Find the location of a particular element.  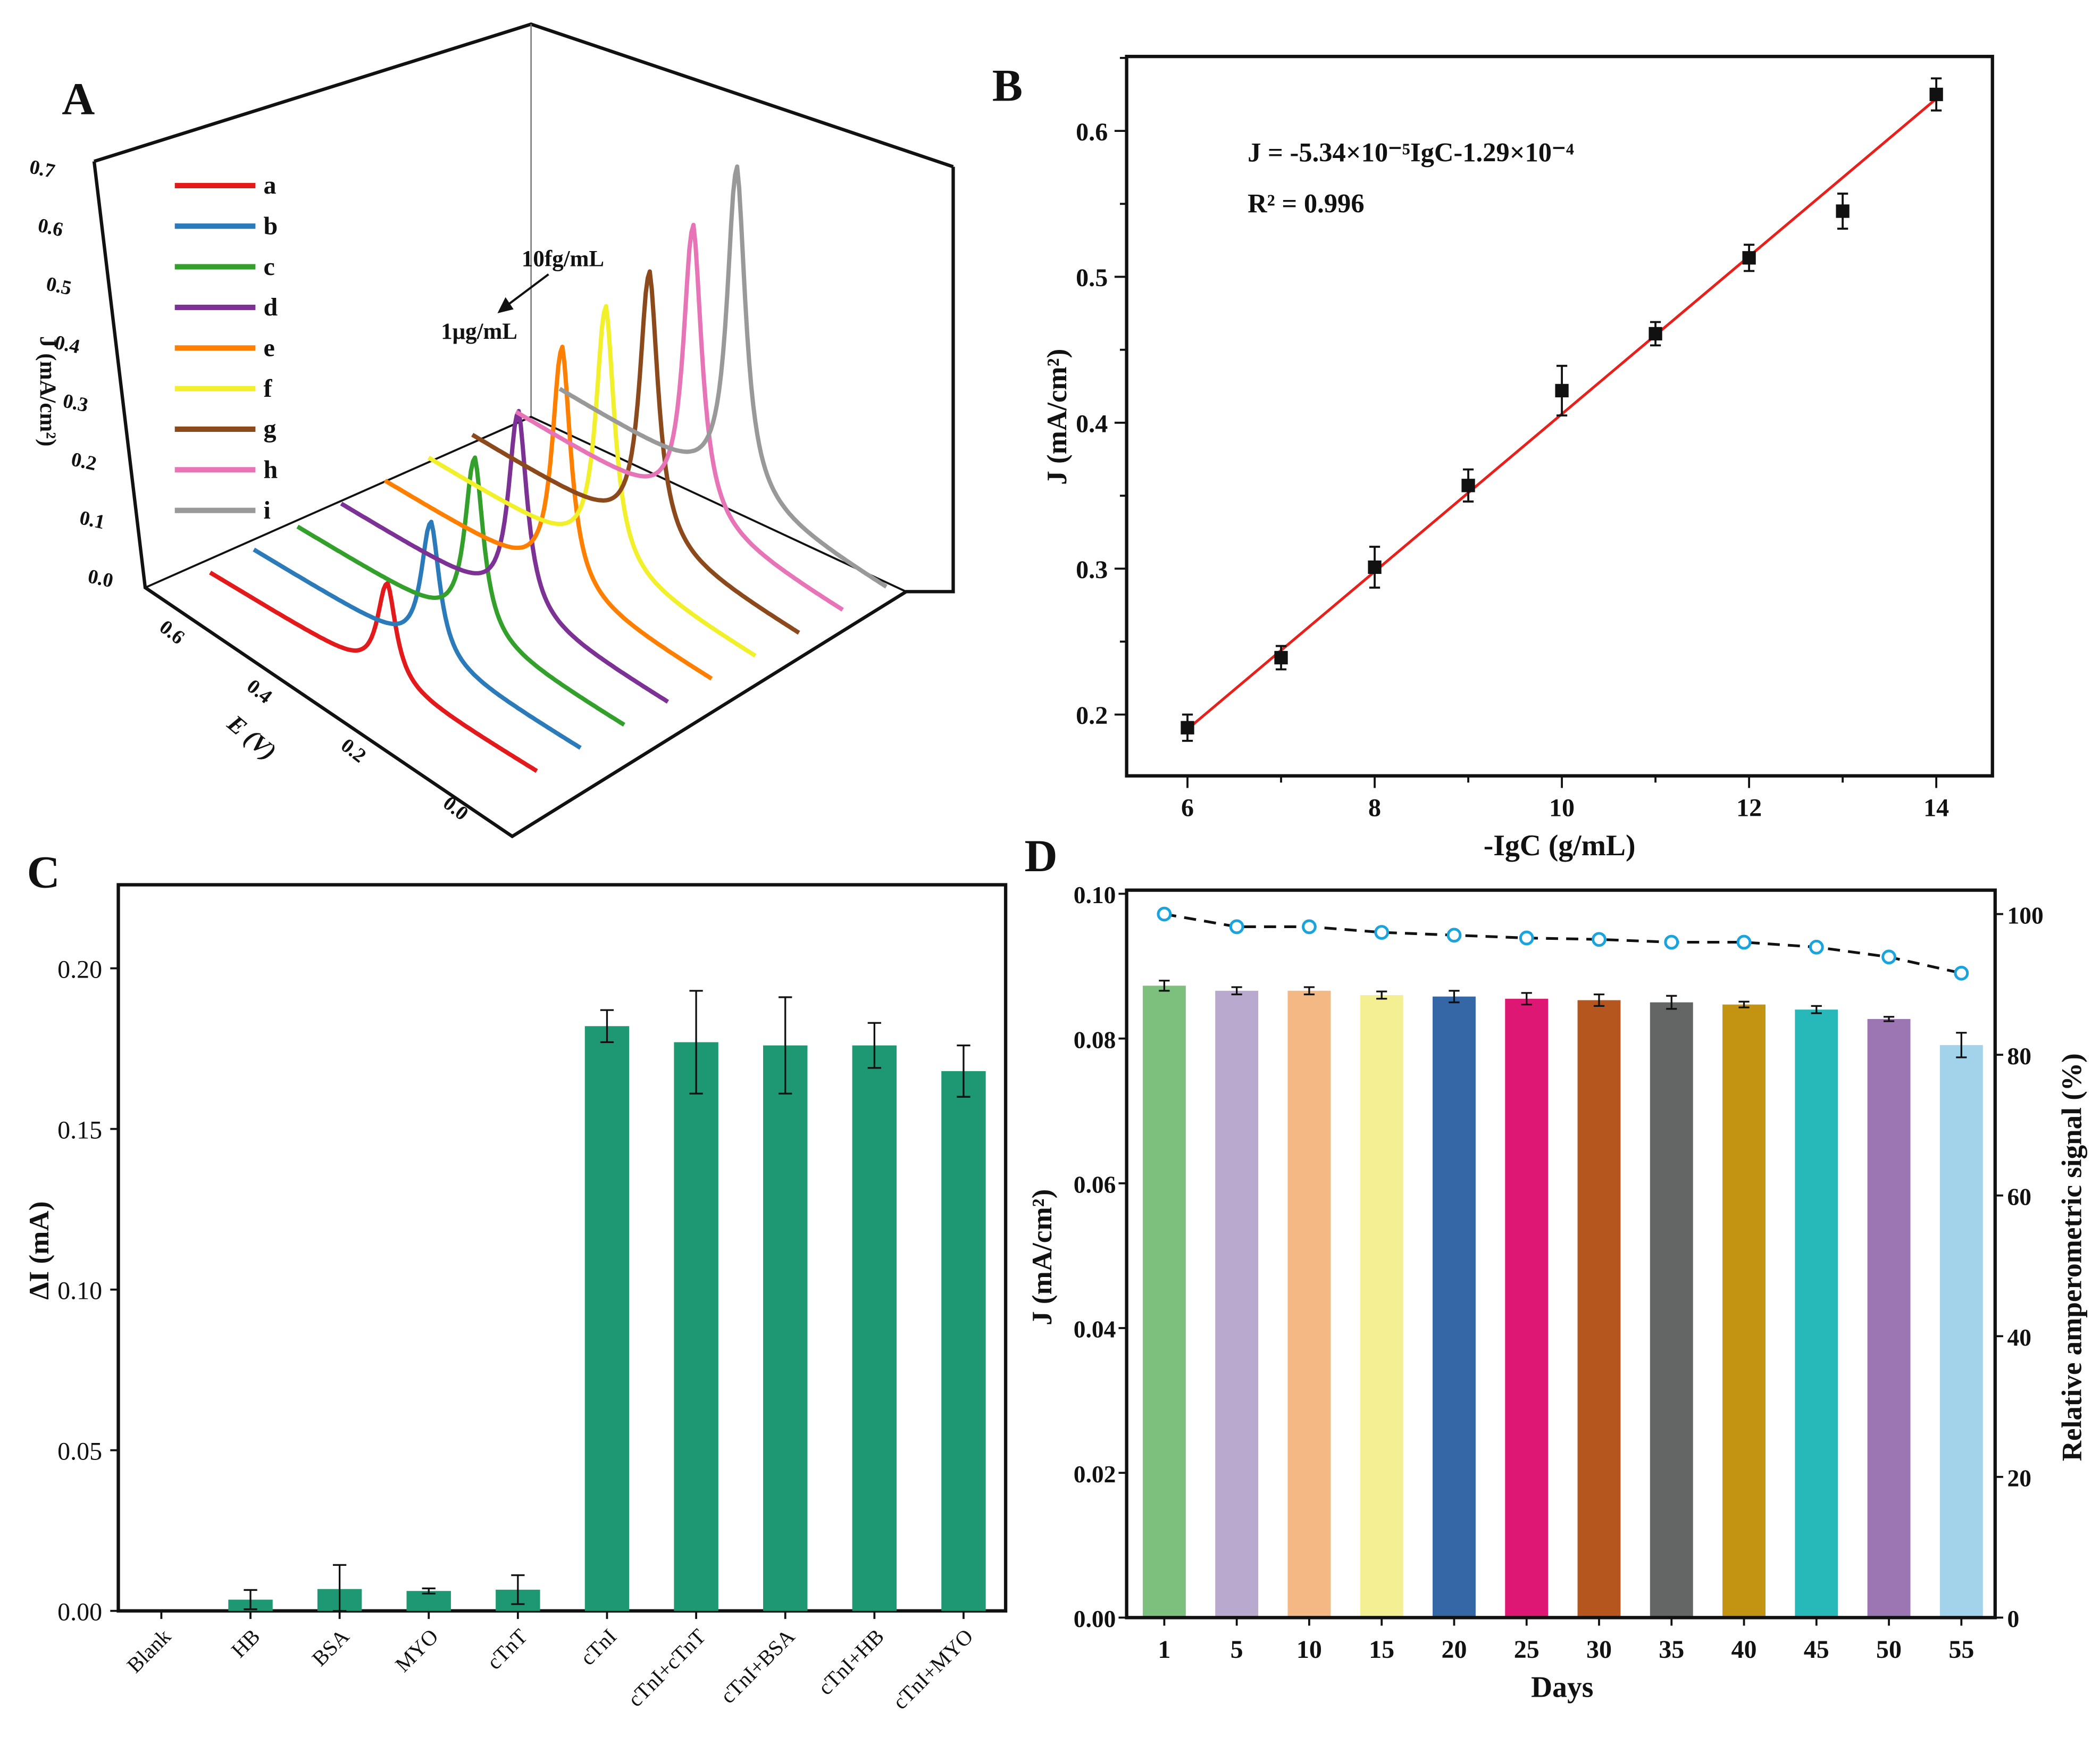

series-line-h is located at coordinates (679, 417).